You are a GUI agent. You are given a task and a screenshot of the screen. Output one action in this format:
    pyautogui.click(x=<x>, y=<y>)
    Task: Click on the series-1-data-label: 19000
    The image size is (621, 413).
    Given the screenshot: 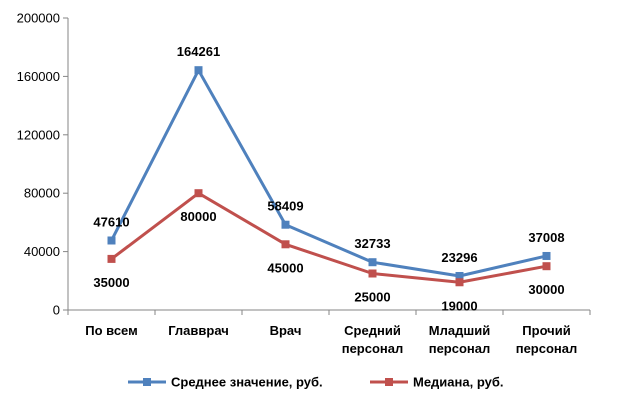 What is the action you would take?
    pyautogui.click(x=459, y=305)
    